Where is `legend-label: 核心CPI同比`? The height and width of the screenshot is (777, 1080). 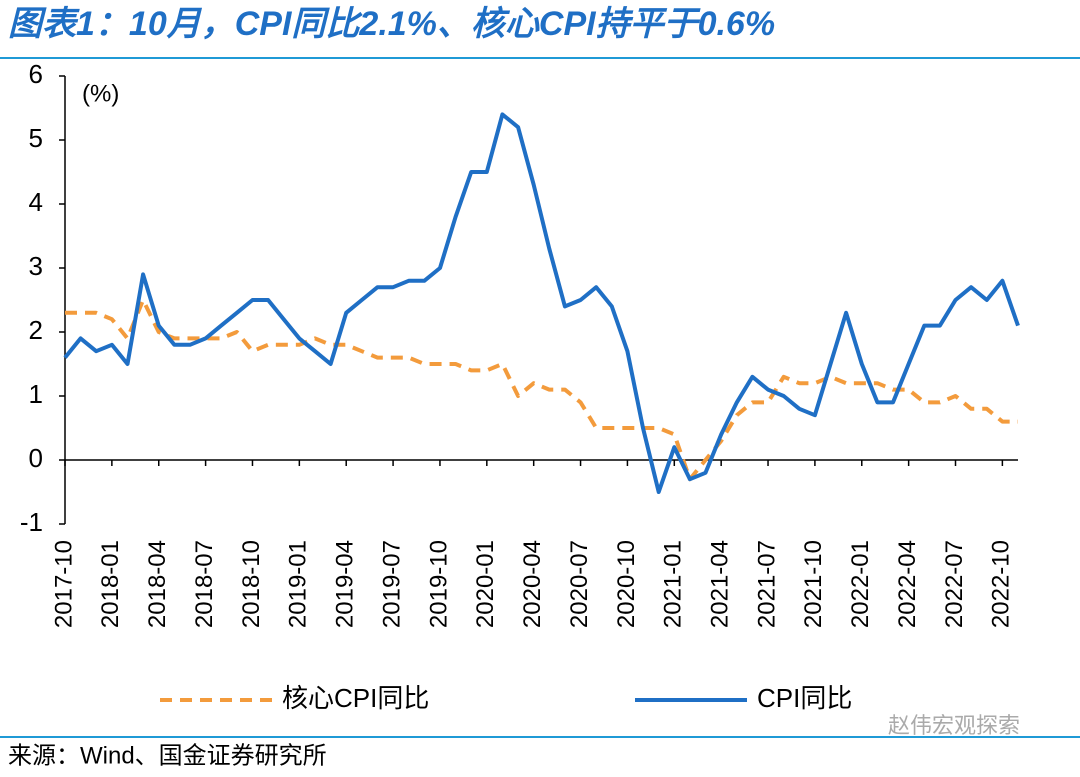 legend-label: 核心CPI同比 is located at coordinates (355, 698).